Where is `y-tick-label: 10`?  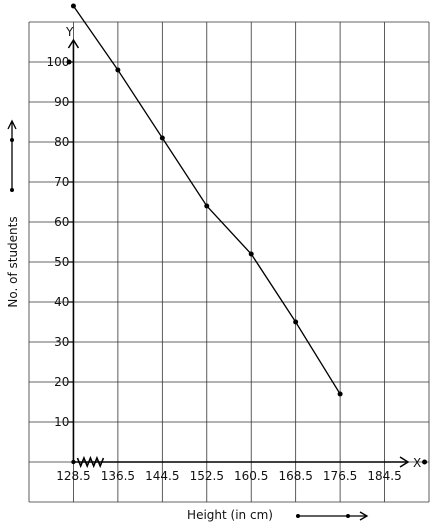 y-tick-label: 10 is located at coordinates (61, 422).